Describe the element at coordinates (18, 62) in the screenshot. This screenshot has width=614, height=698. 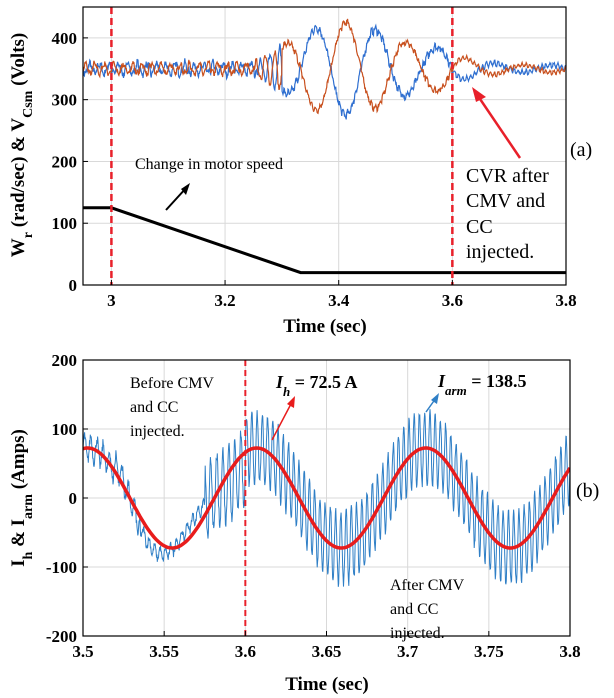
I see `panel-a-ylabel-tail: (Volts)` at that location.